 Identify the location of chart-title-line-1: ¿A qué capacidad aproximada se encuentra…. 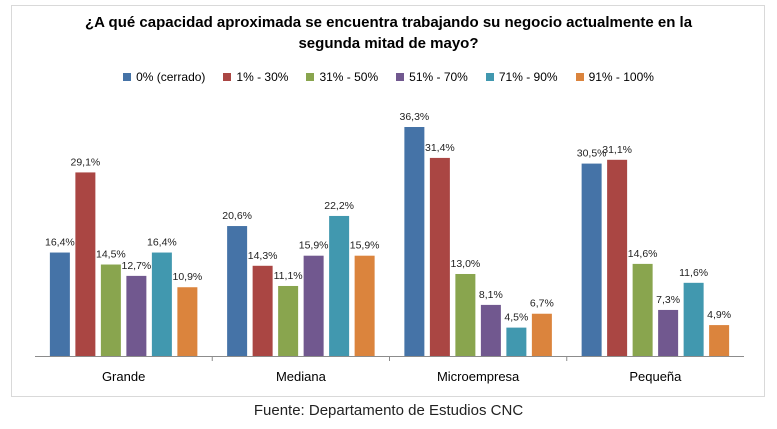
(388, 22).